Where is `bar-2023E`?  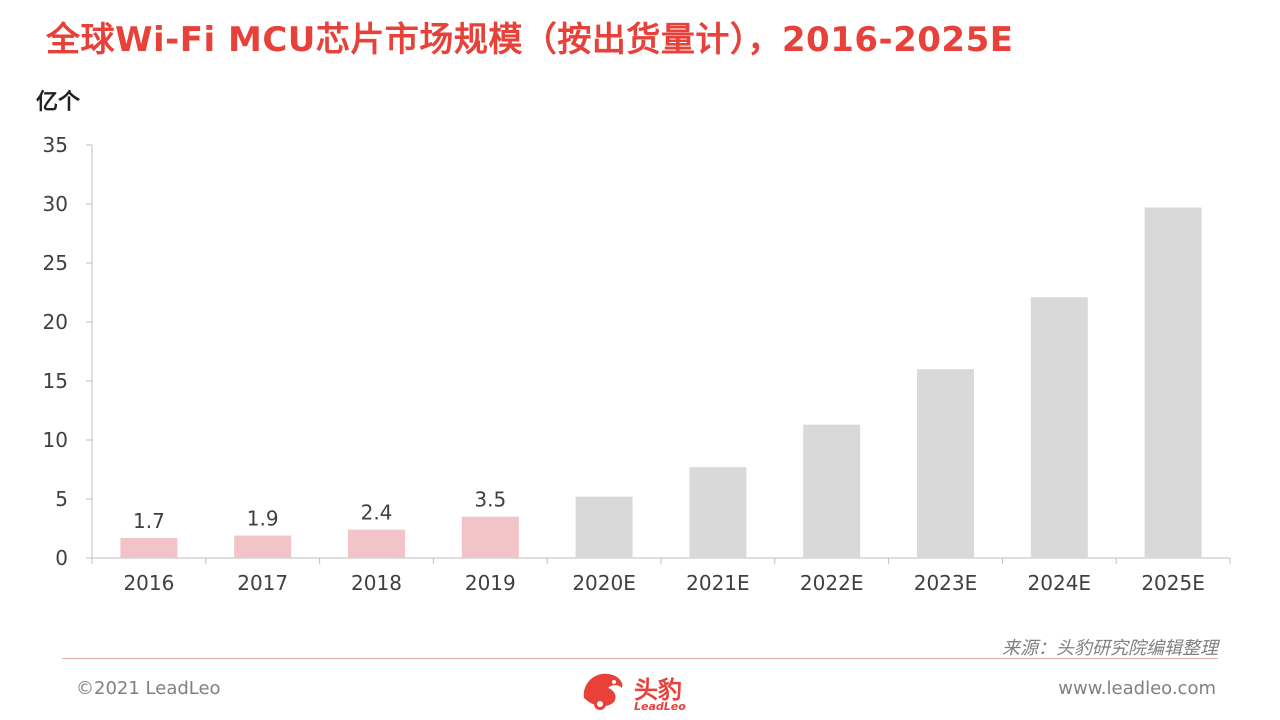 bar-2023E is located at coordinates (945, 463).